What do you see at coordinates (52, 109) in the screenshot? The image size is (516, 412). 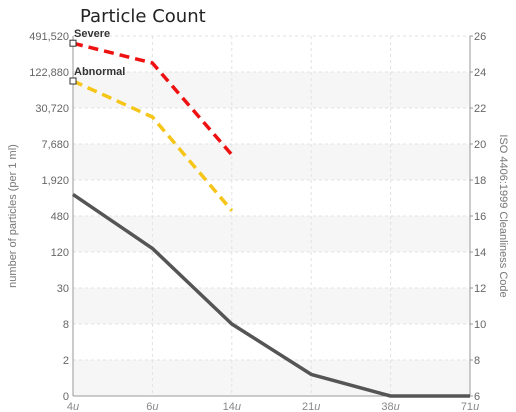 I see `y-left-tick-label: 30,720` at bounding box center [52, 109].